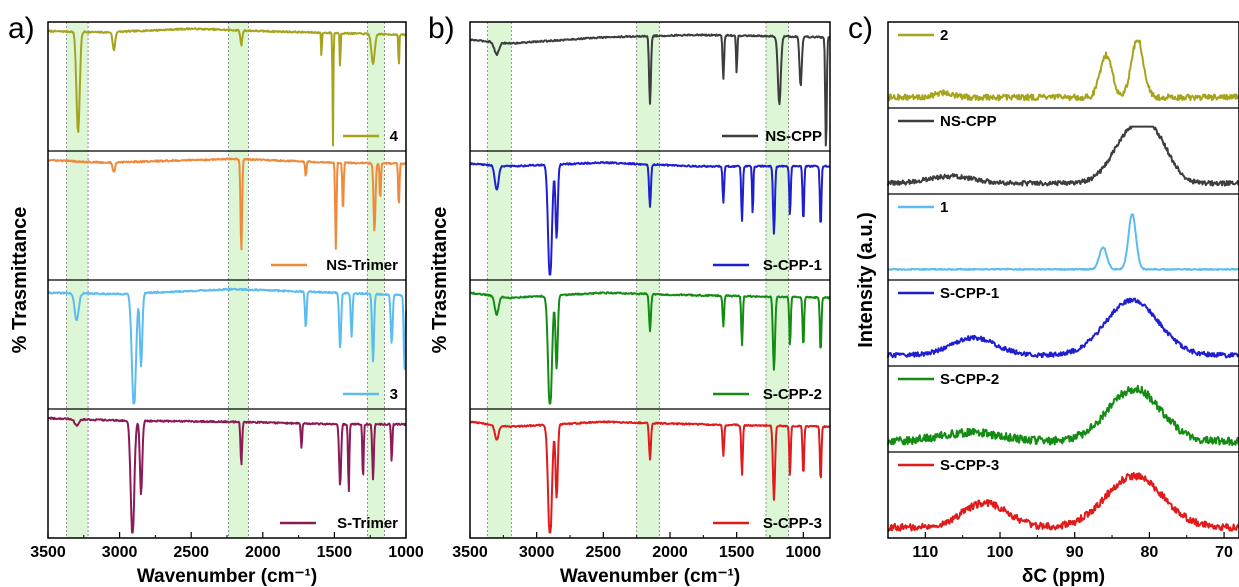 Image resolution: width=1239 pixels, height=587 pixels. What do you see at coordinates (1000, 552) in the screenshot?
I see `x-tick-label: 100` at bounding box center [1000, 552].